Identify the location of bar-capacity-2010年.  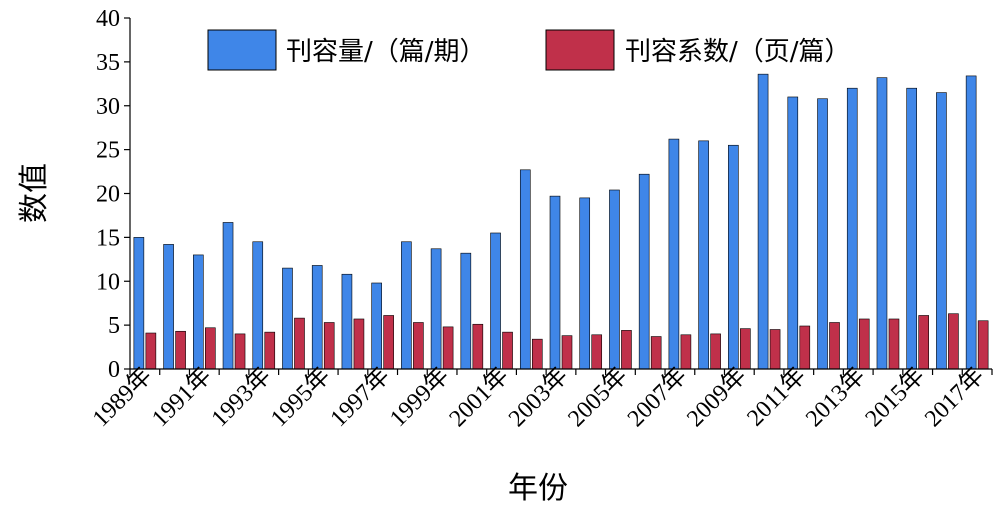
(763, 221).